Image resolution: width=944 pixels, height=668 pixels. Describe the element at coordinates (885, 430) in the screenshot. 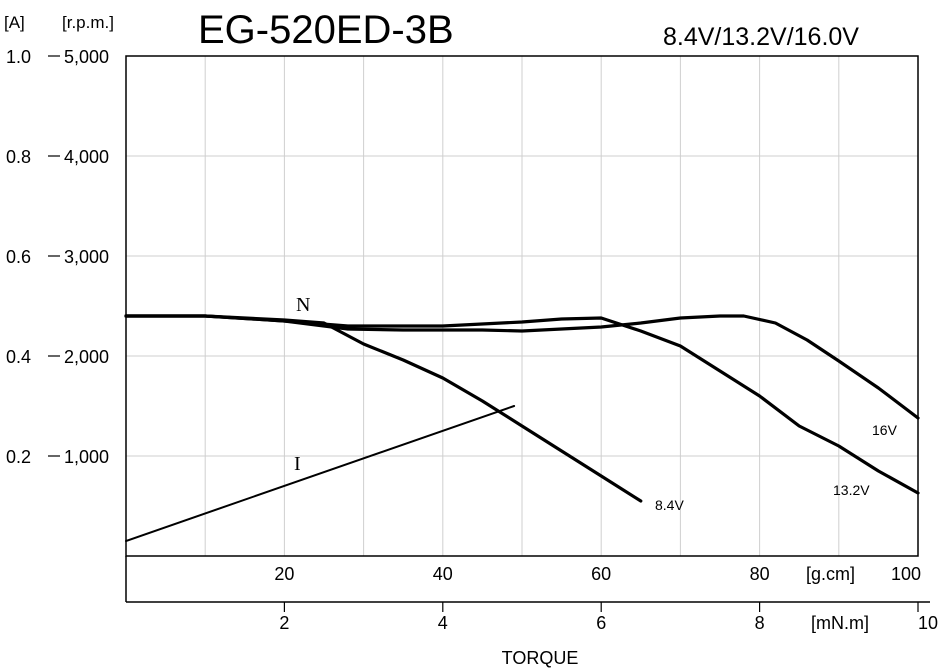

I see `series-label-16V: 16V` at that location.